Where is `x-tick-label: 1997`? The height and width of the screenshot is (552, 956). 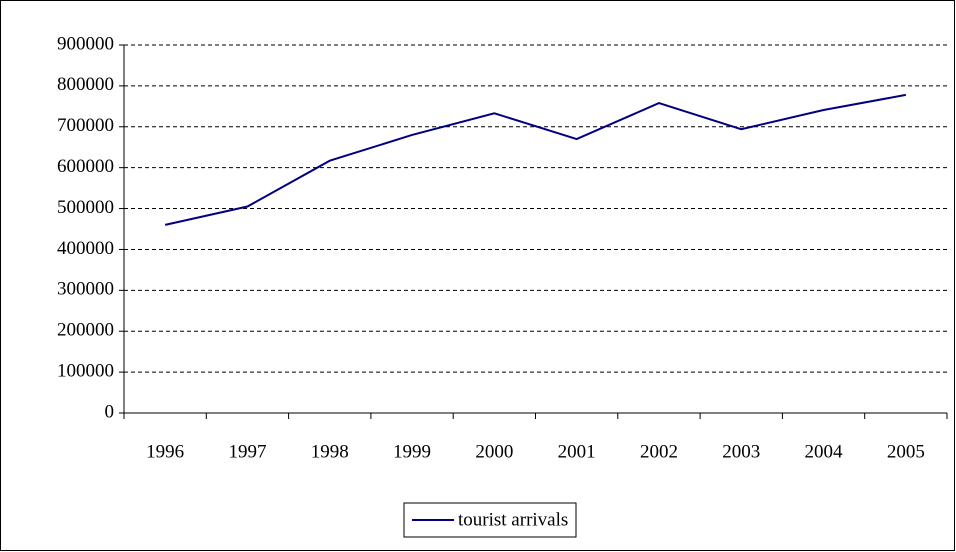
x-tick-label: 1997 is located at coordinates (247, 451).